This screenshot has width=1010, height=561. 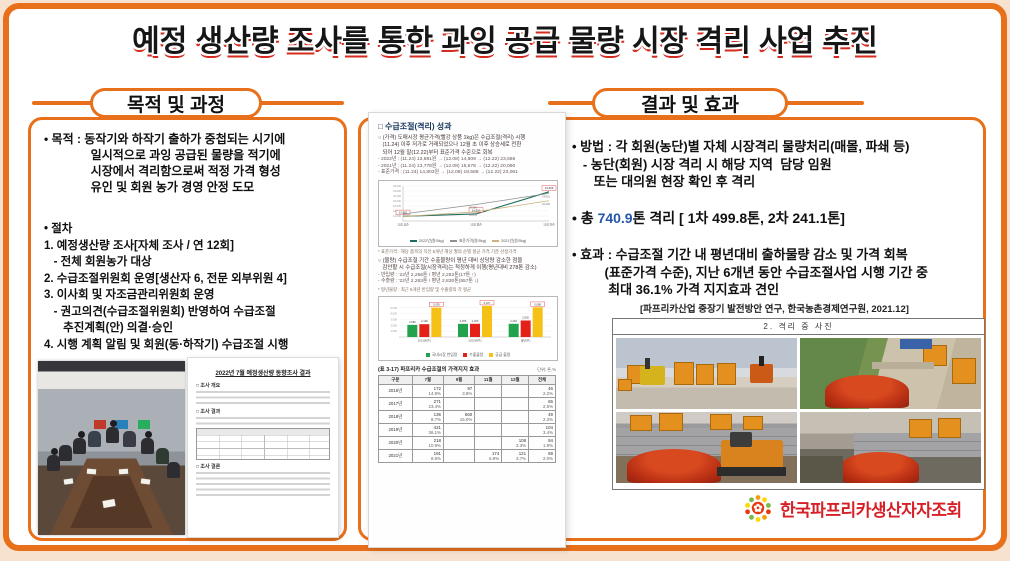 I want to click on table-cell: 172 14.9%, so click(x=427, y=391).